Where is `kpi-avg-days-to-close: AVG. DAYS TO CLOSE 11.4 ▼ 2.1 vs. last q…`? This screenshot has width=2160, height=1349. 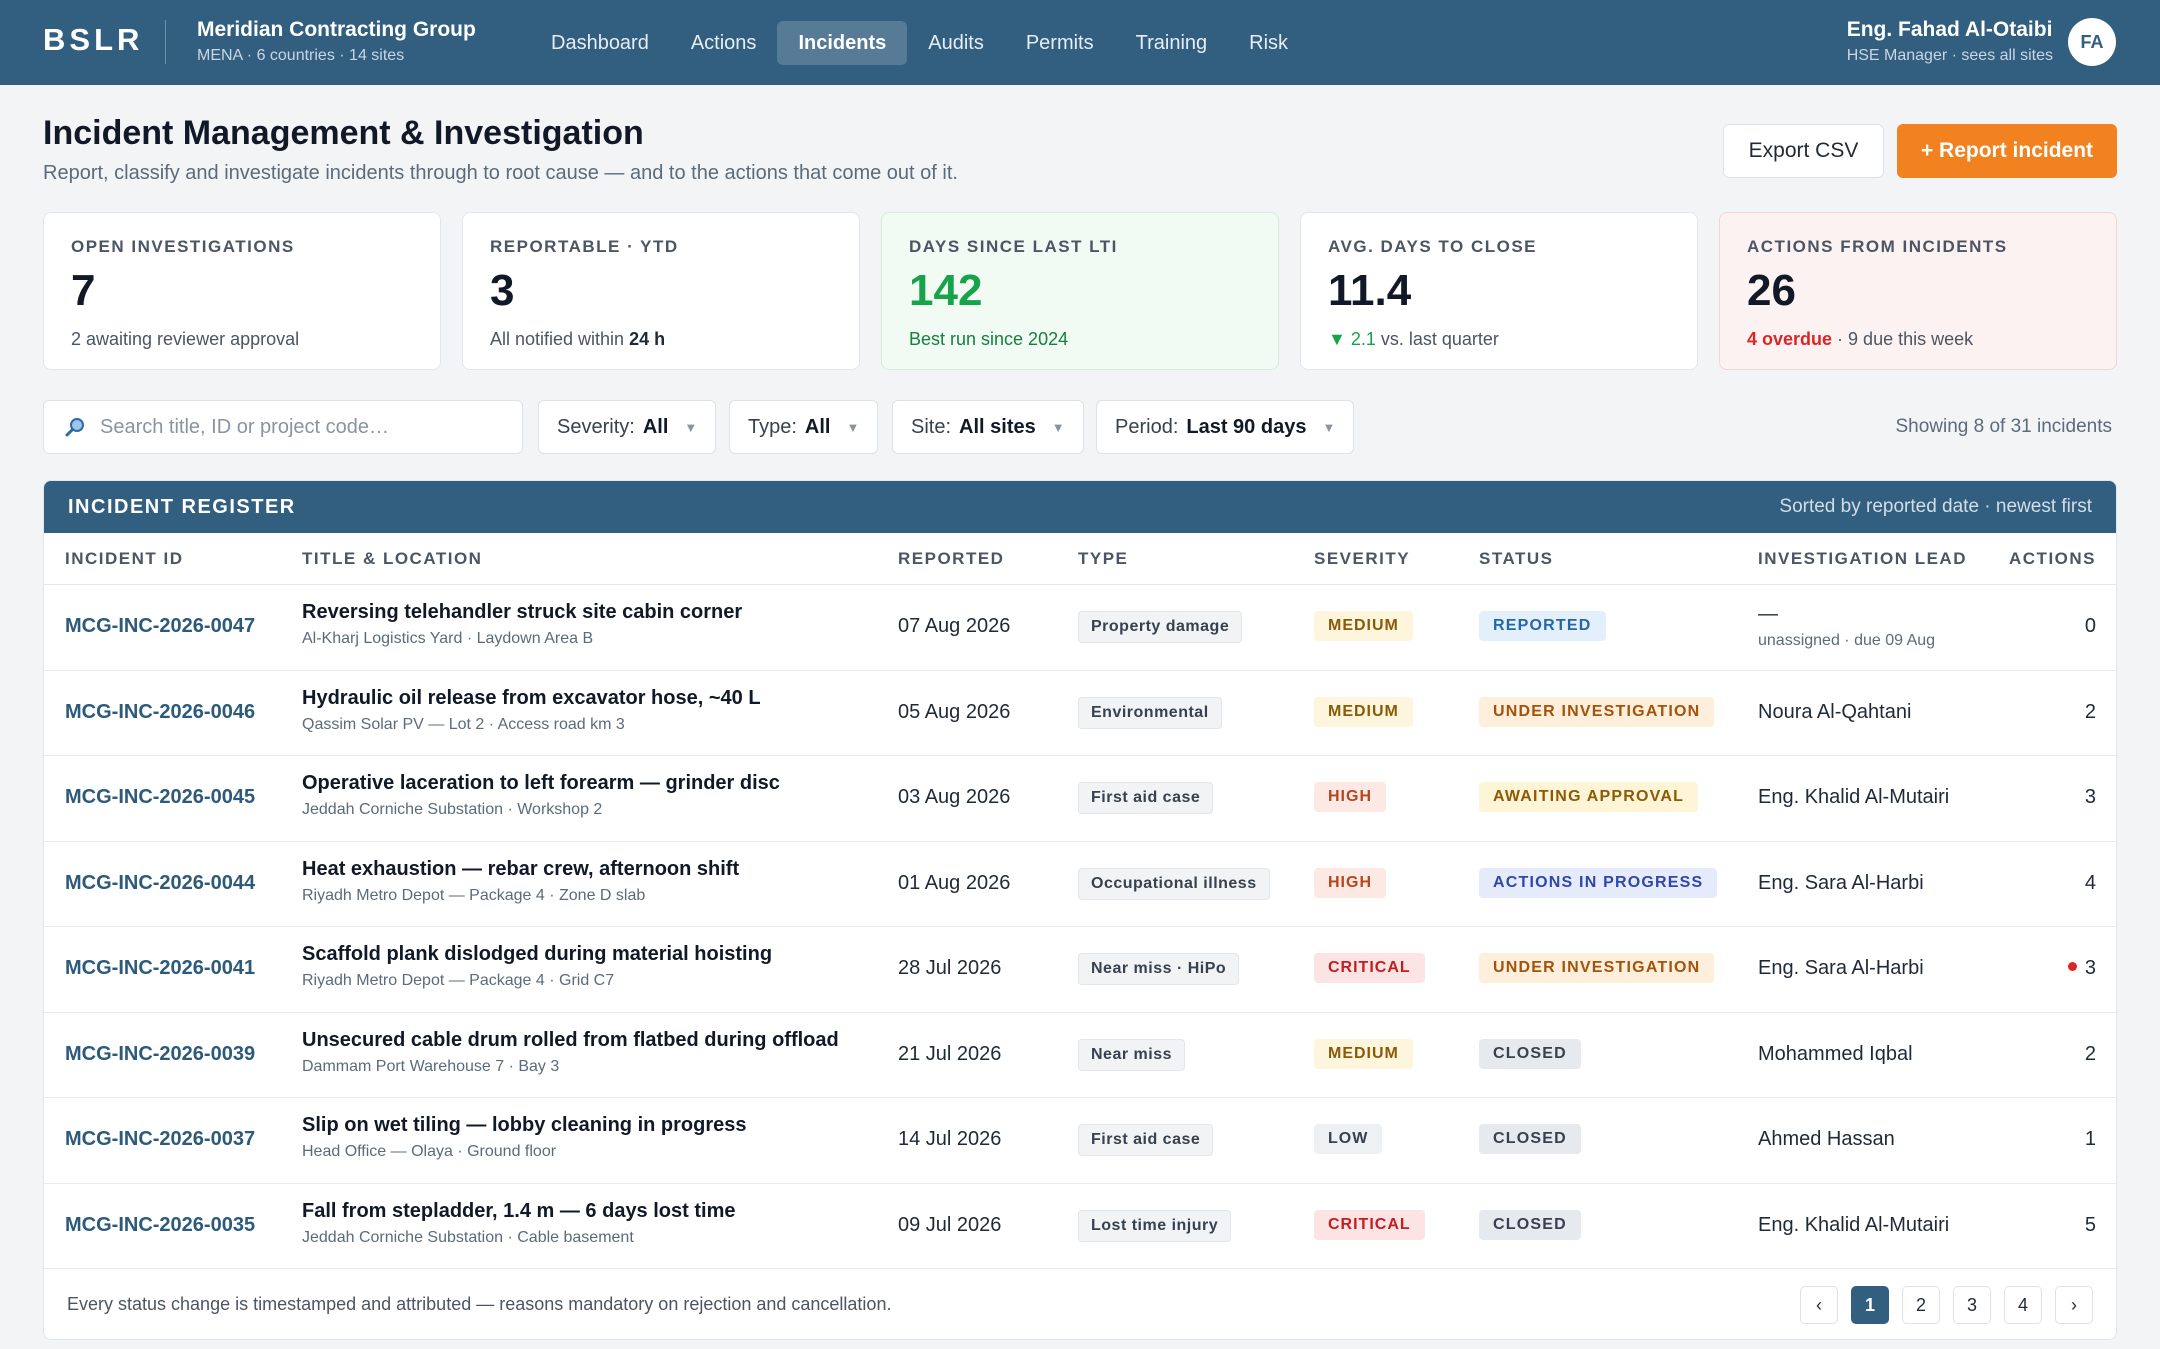
kpi-avg-days-to-close: AVG. DAYS TO CLOSE 11.4 ▼ 2.1 vs. last q… is located at coordinates (1499, 291).